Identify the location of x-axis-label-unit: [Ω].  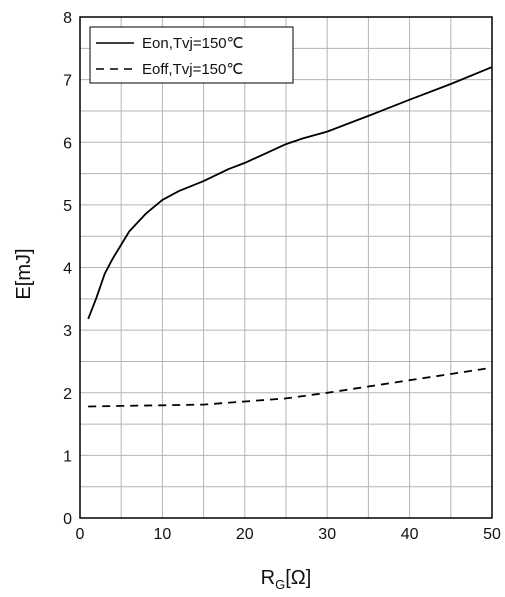
(298, 578).